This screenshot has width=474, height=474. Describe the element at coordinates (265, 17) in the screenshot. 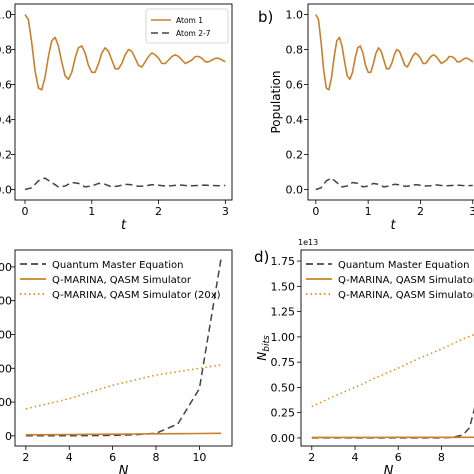

I see `panel-label: b)` at that location.